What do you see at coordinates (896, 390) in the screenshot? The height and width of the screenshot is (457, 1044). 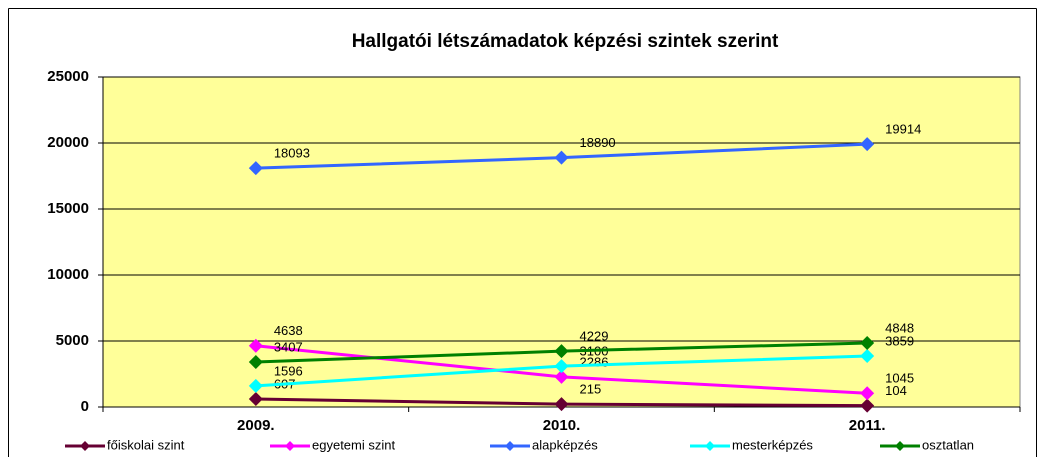 I see `data-label: 104` at bounding box center [896, 390].